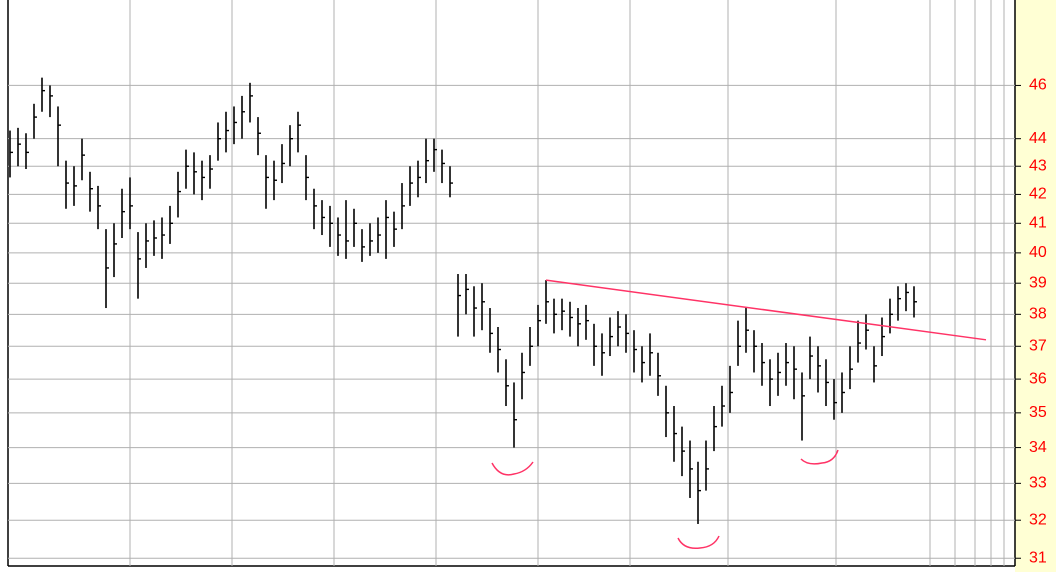  Describe the element at coordinates (1038, 314) in the screenshot. I see `y-tick-label: 38` at that location.